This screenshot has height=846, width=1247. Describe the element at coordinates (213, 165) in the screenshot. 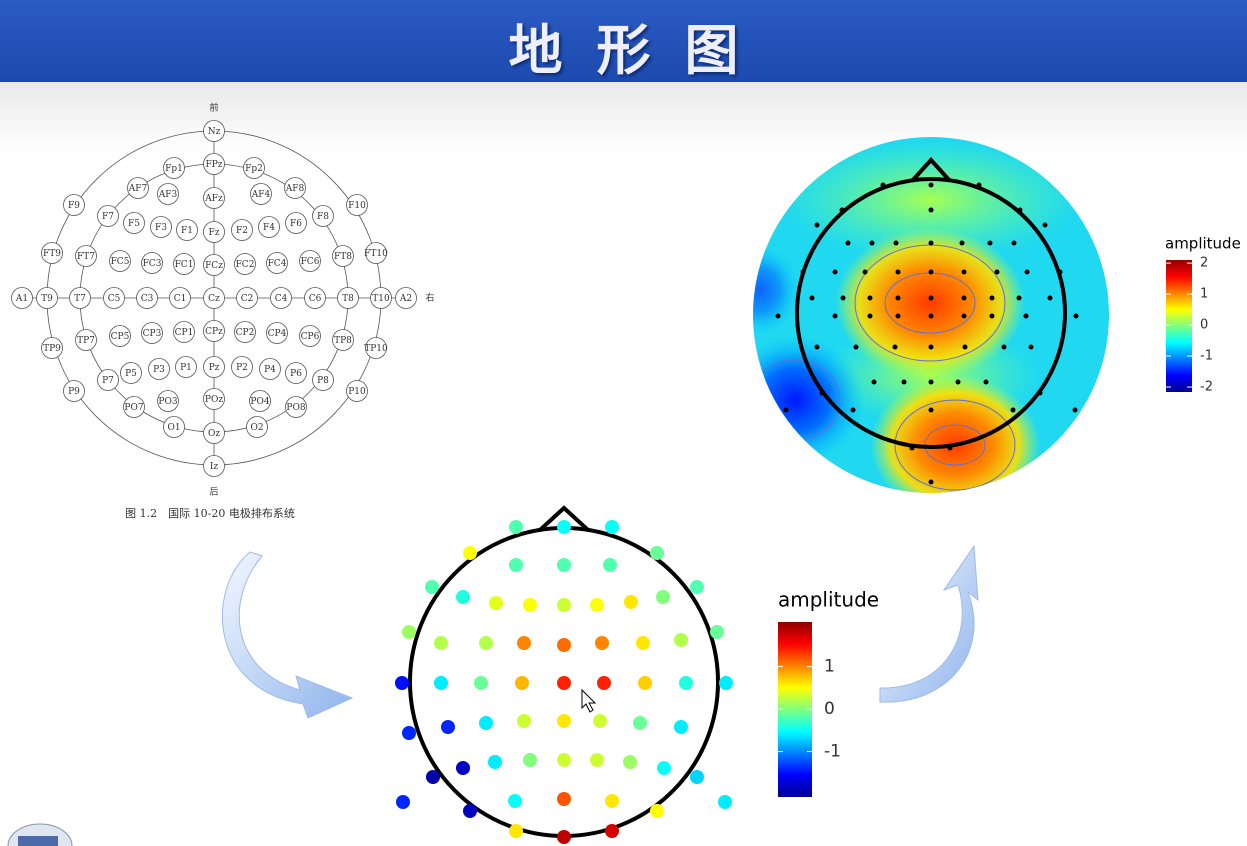

I see `electrode-label: FPz` at that location.